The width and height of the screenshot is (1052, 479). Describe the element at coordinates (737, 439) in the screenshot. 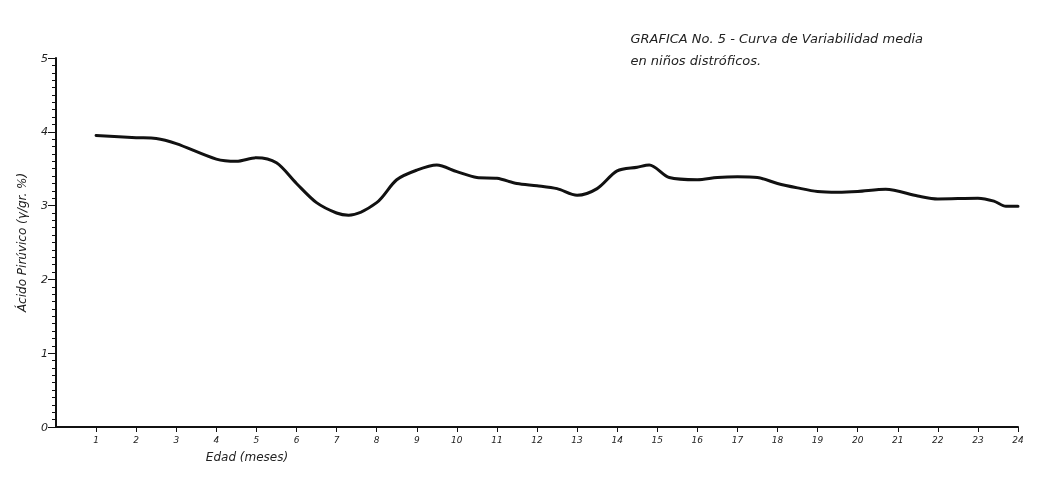

I see `x-tick-label: 17` at that location.